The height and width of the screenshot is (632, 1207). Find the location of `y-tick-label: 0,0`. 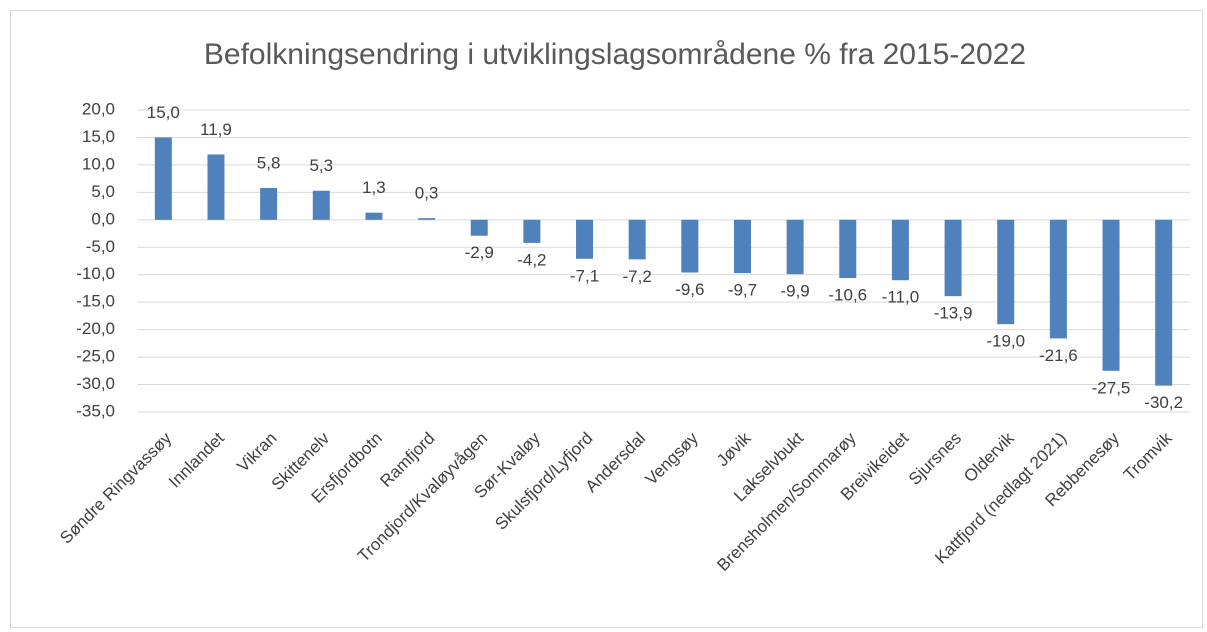

y-tick-label: 0,0 is located at coordinates (103, 218).